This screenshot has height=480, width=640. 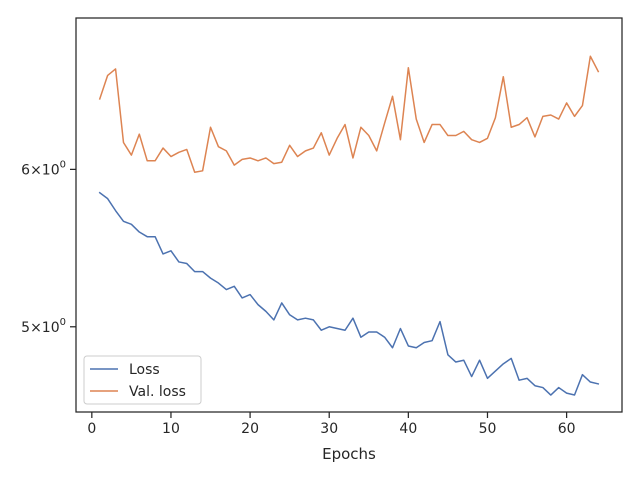 I want to click on x-tick-label: 40, so click(x=408, y=429).